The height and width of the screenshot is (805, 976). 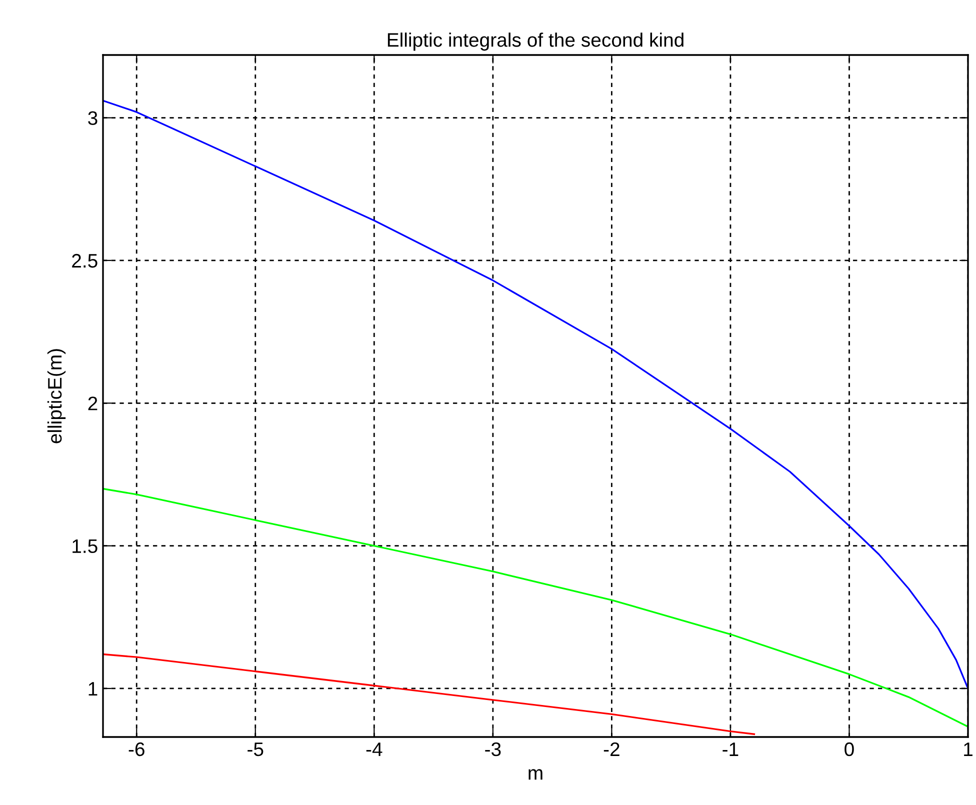 I want to click on y-tick-label: 1, so click(x=93, y=689).